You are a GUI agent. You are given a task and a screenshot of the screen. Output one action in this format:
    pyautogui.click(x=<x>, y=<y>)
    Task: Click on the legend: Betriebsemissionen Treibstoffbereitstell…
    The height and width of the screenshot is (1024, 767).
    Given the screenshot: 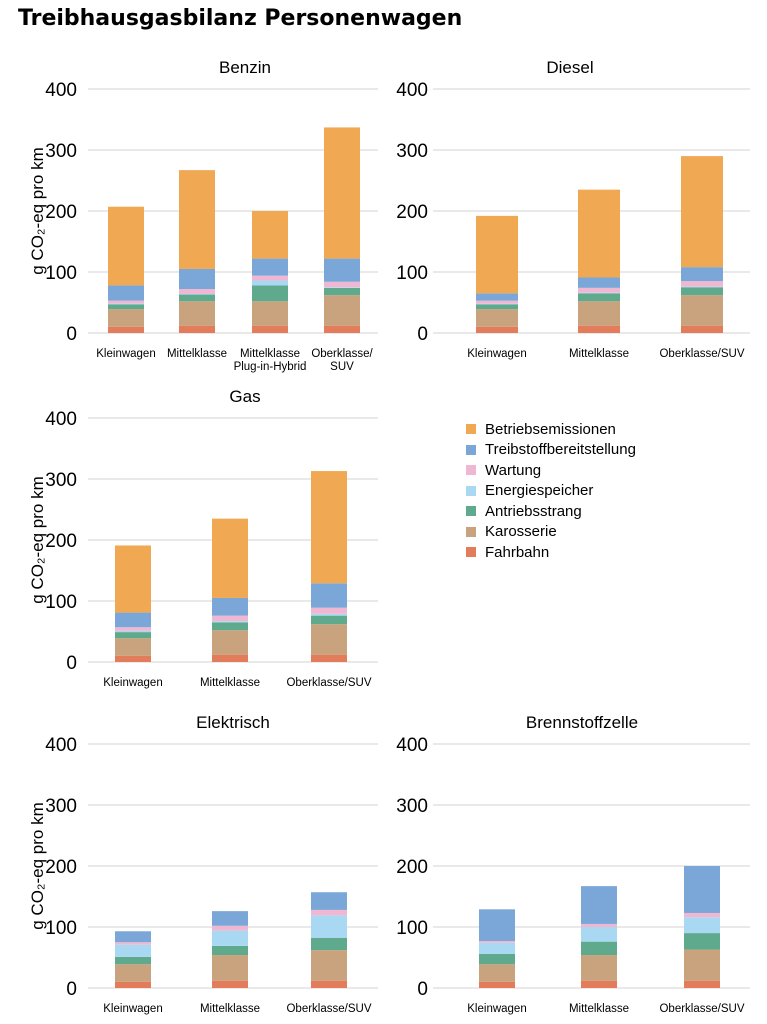 What is the action you would take?
    pyautogui.click(x=551, y=491)
    